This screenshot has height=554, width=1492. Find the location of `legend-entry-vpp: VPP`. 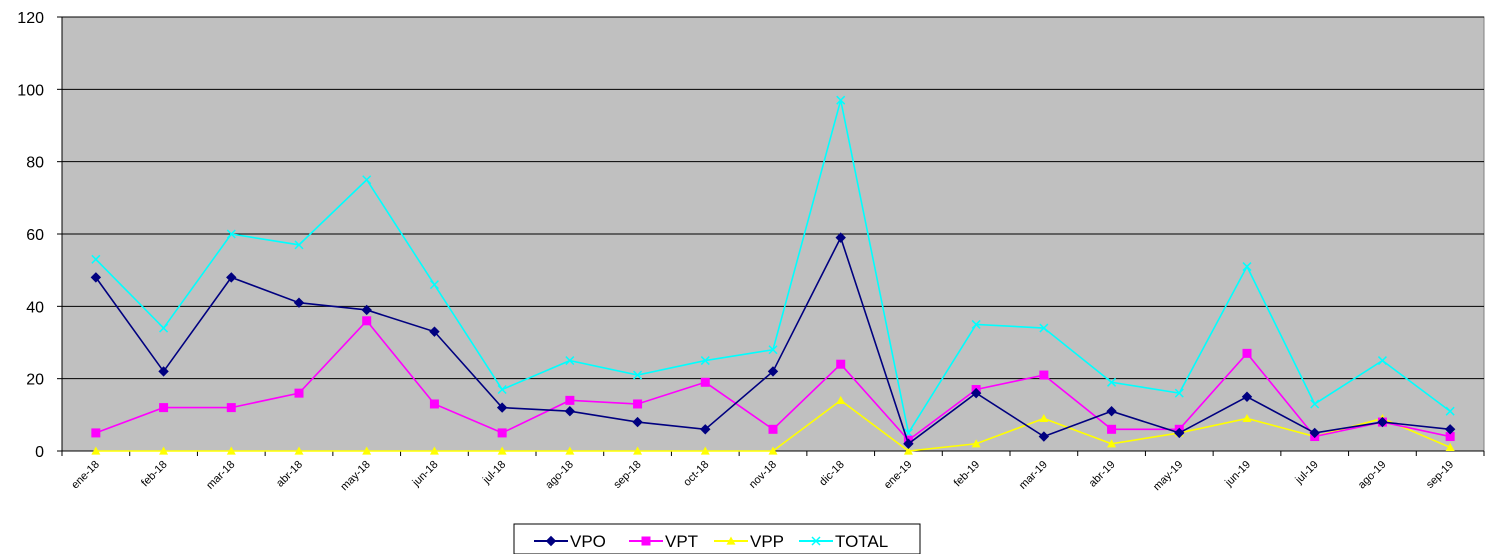

legend-entry-vpp: VPP is located at coordinates (749, 541).